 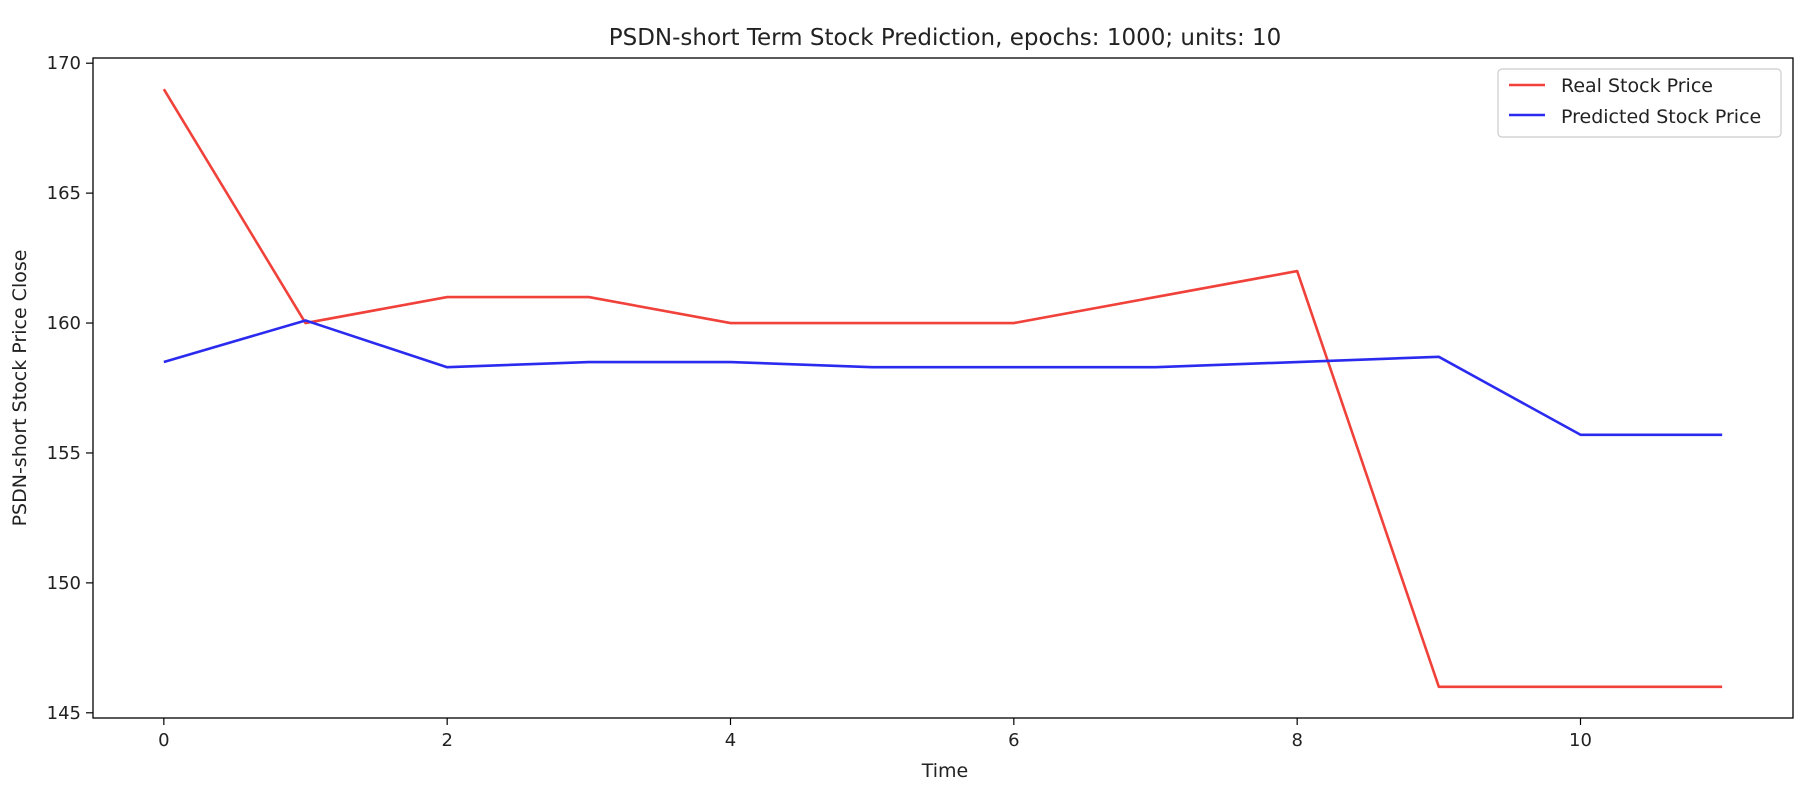 I want to click on x-tick-label: 8, so click(x=1296, y=740).